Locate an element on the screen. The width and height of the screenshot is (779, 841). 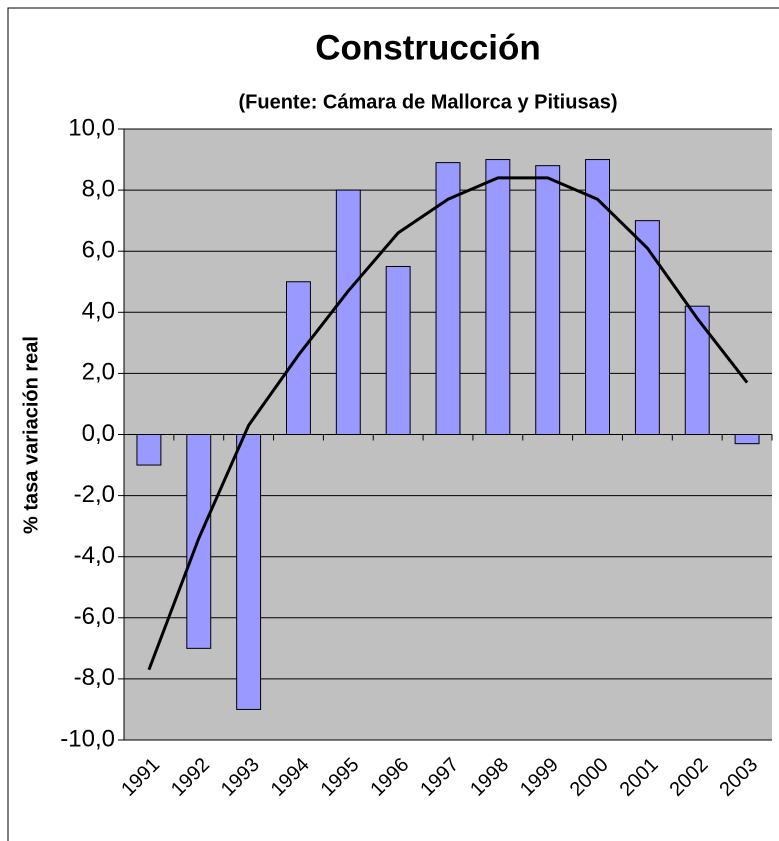
y-tick-label: 8,0 is located at coordinates (98, 188).